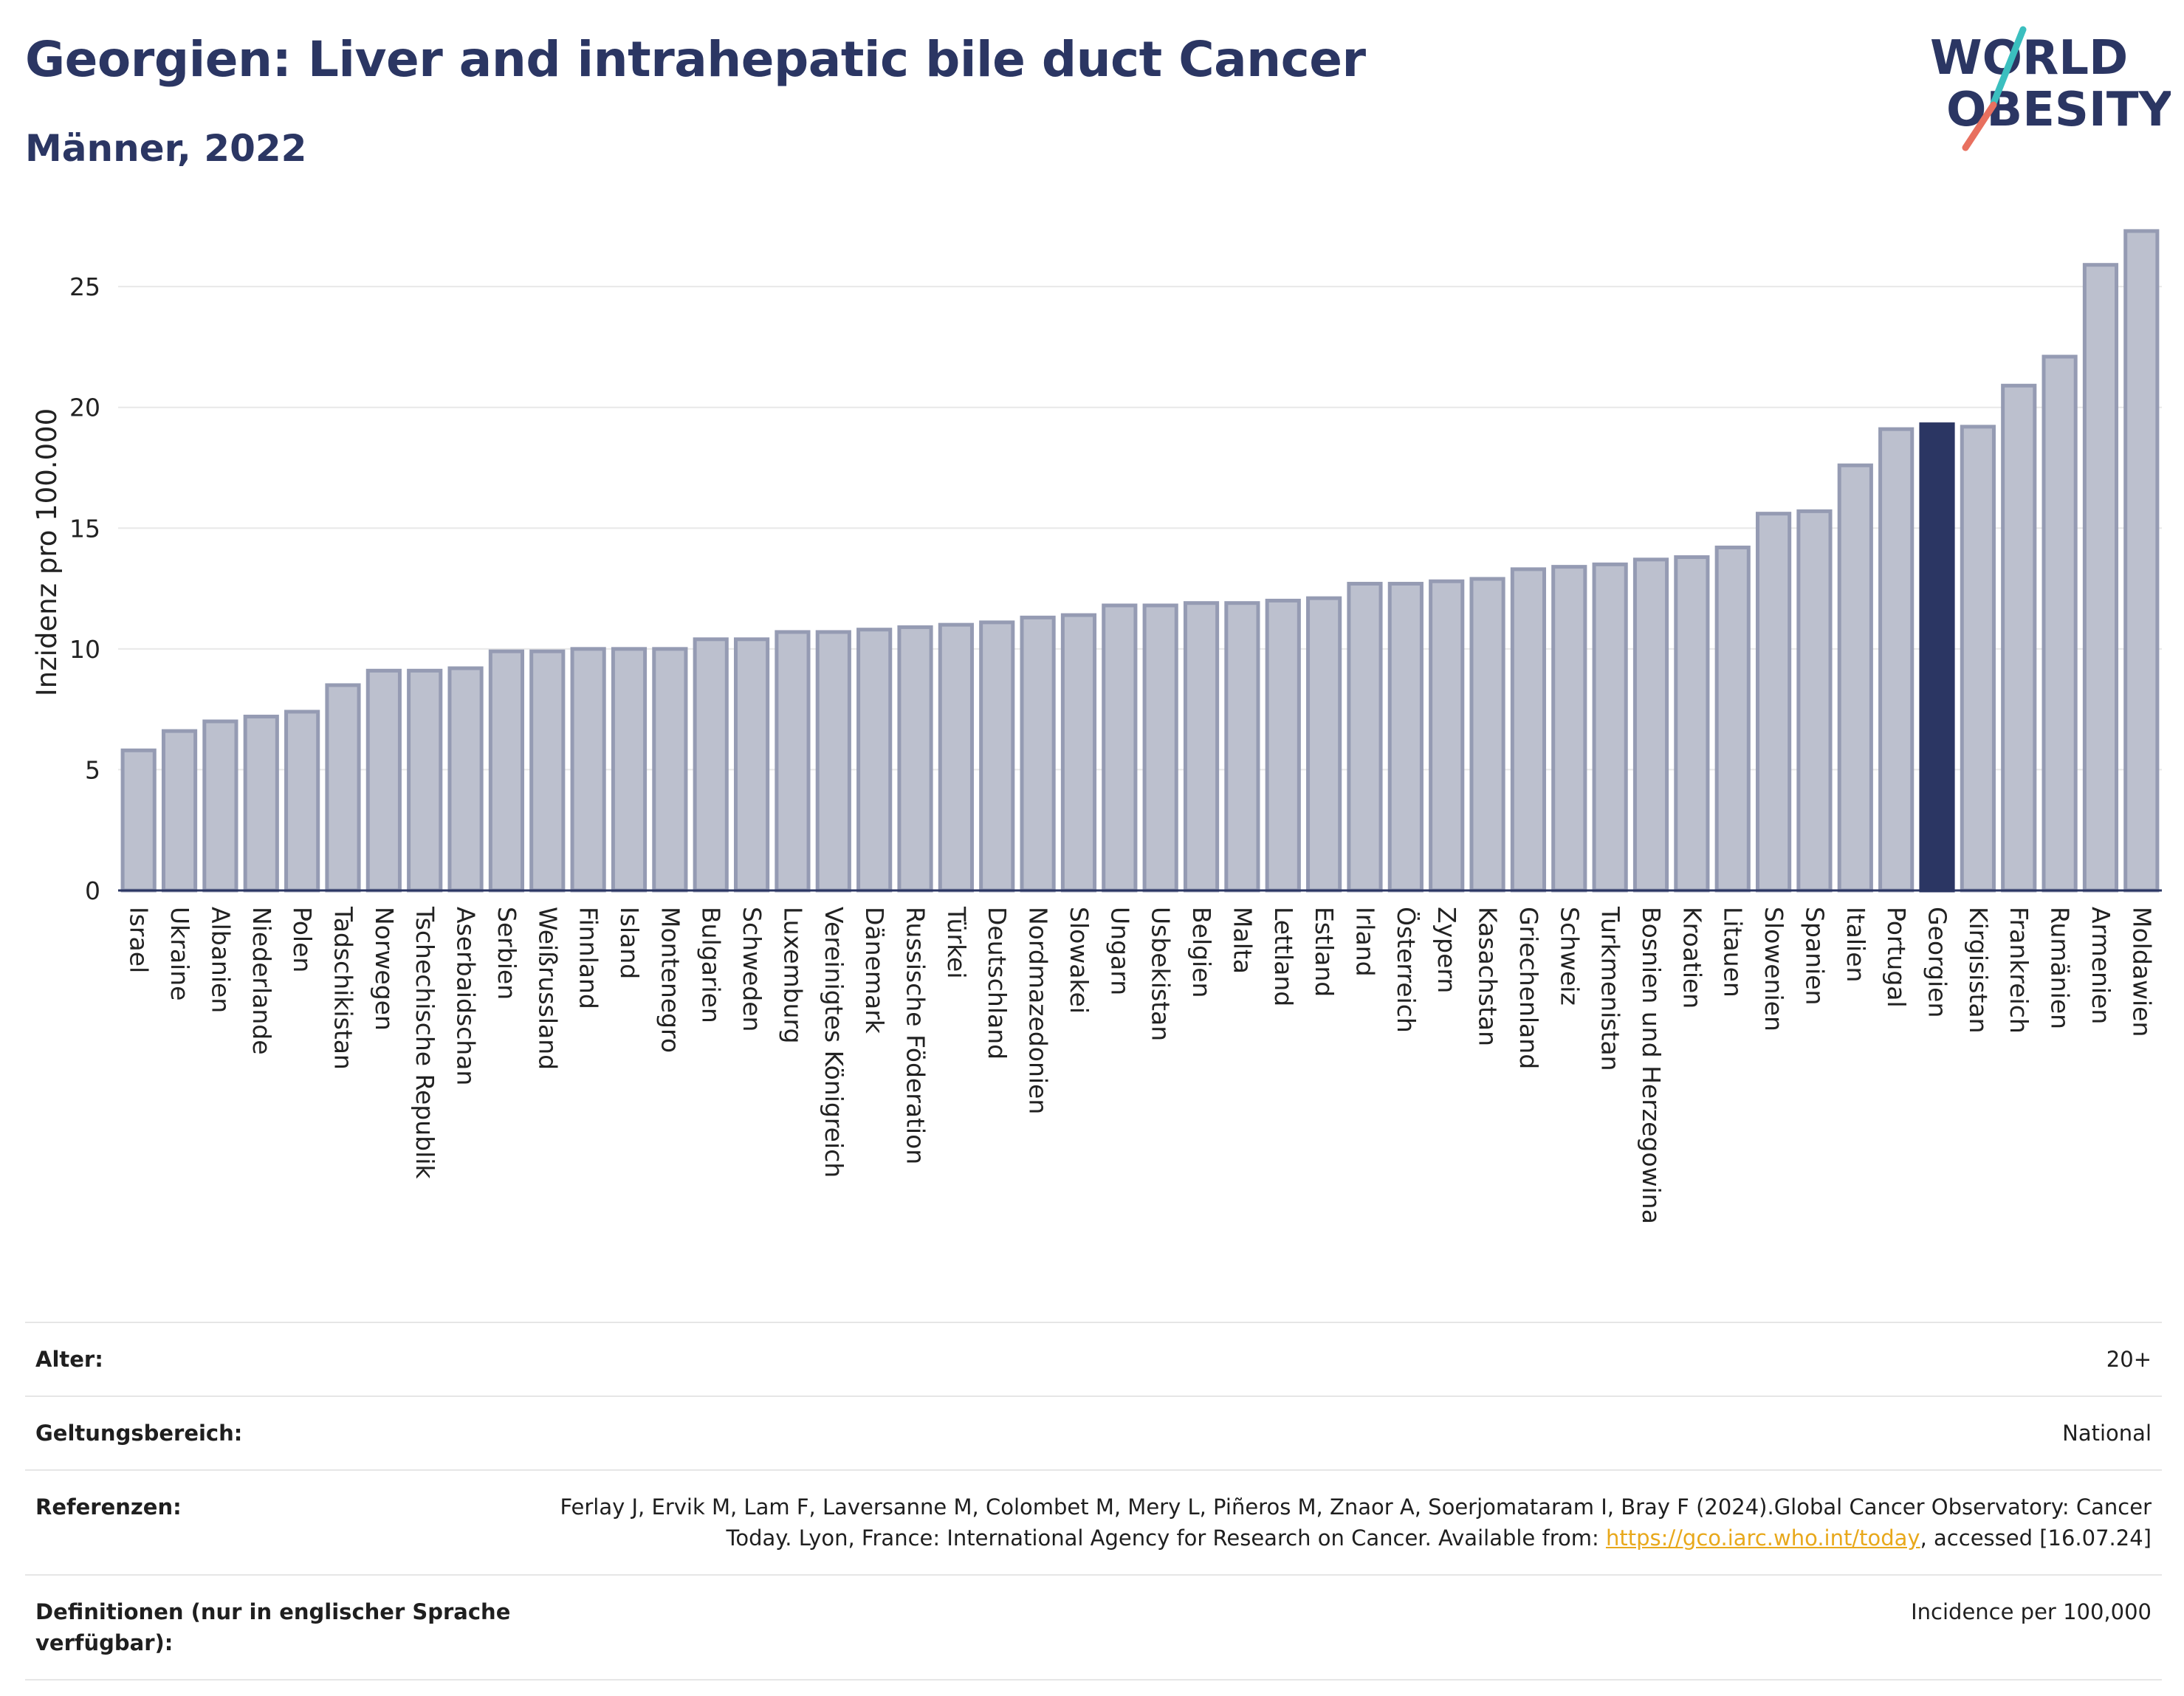  I want to click on x-tick-label: Tadschikistan, so click(343, 988).